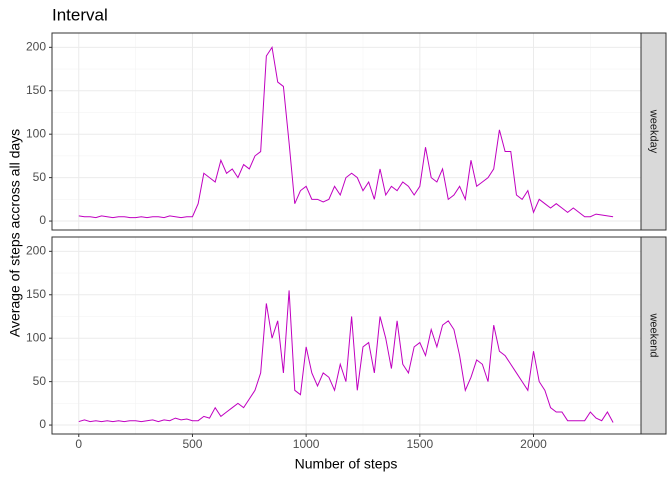 The width and height of the screenshot is (672, 480). What do you see at coordinates (192, 444) in the screenshot?
I see `x-tick-label: 500` at bounding box center [192, 444].